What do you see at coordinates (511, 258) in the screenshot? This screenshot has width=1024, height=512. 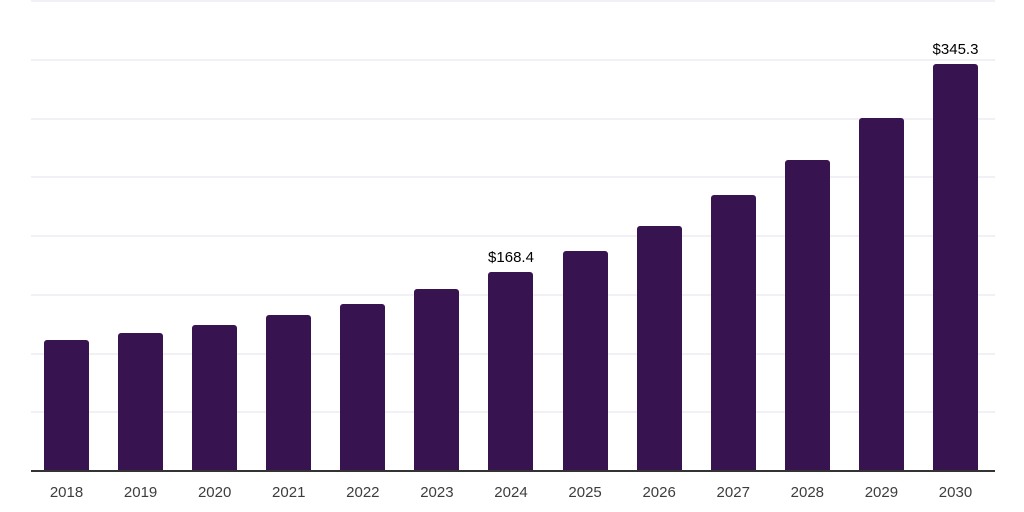 I see `data-label-2024: $168.4` at bounding box center [511, 258].